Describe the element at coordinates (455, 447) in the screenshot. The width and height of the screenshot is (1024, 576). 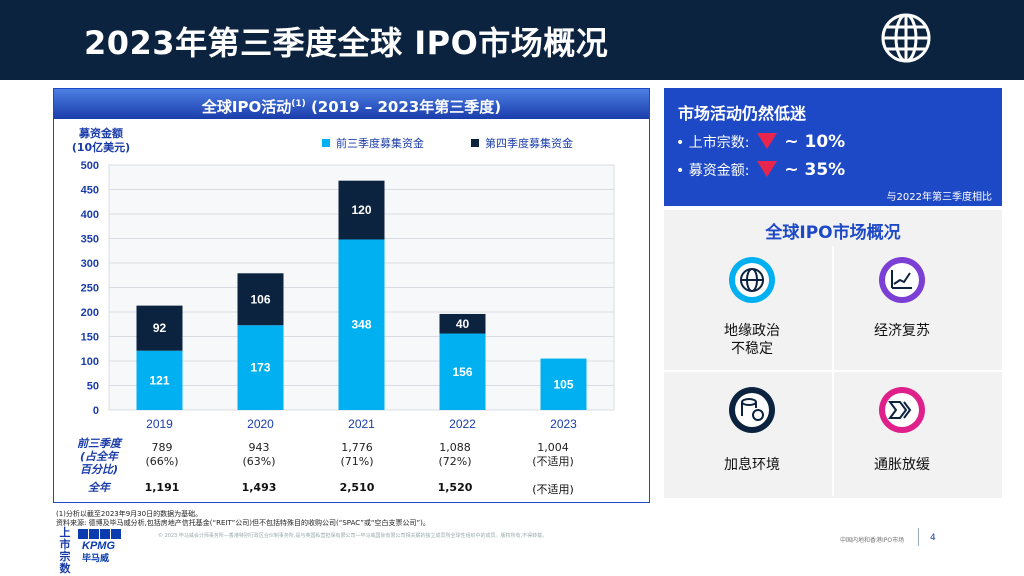
I see `stat-count: 1,088` at that location.